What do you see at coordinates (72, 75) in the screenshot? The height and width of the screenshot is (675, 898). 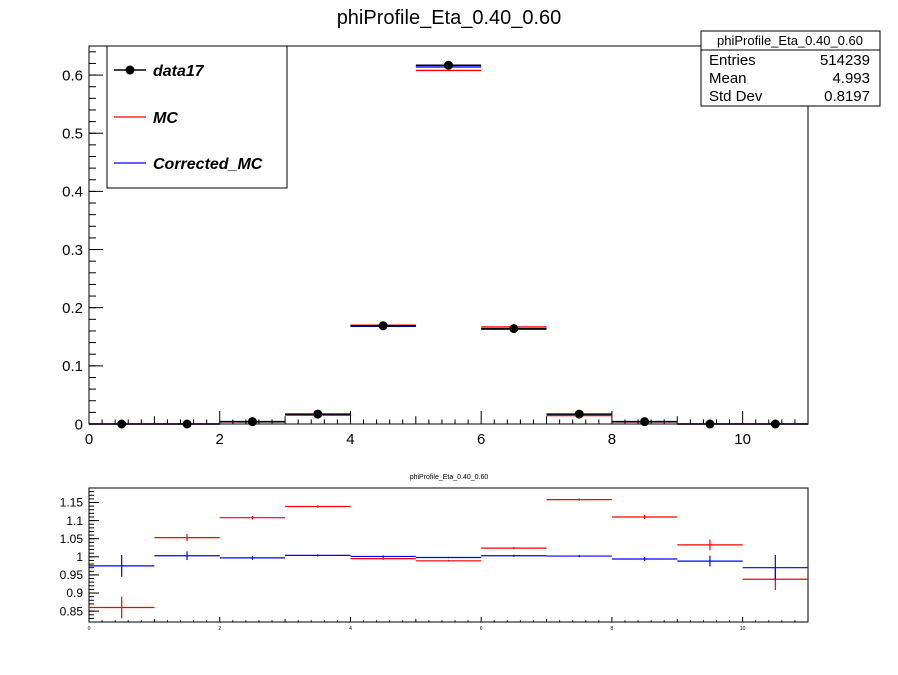 I see `y-tick-label: 0.6` at bounding box center [72, 75].